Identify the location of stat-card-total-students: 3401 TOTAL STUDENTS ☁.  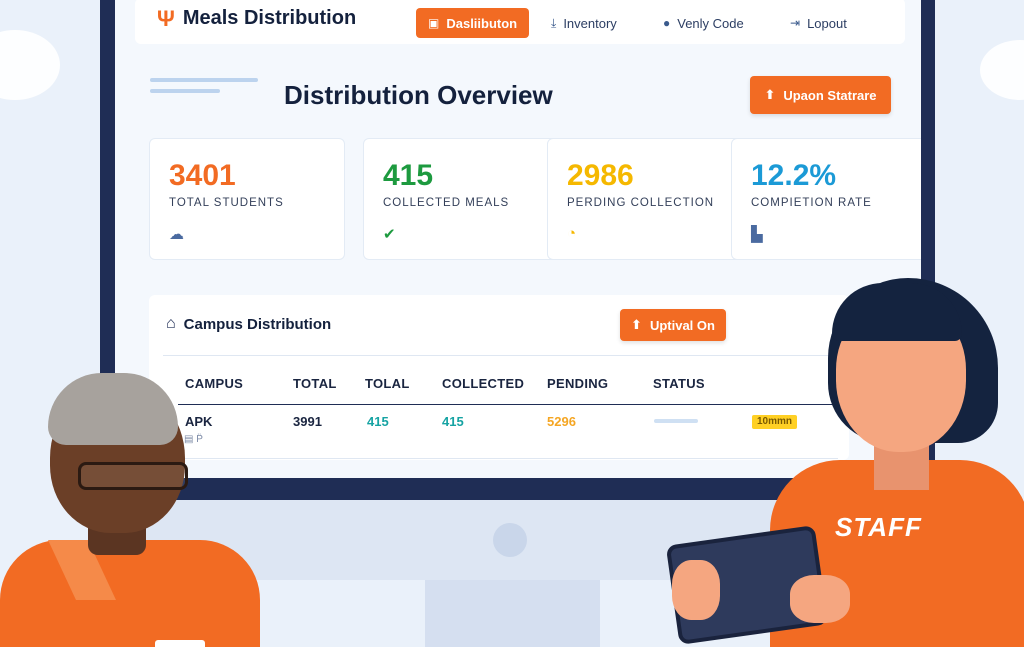
(247, 199).